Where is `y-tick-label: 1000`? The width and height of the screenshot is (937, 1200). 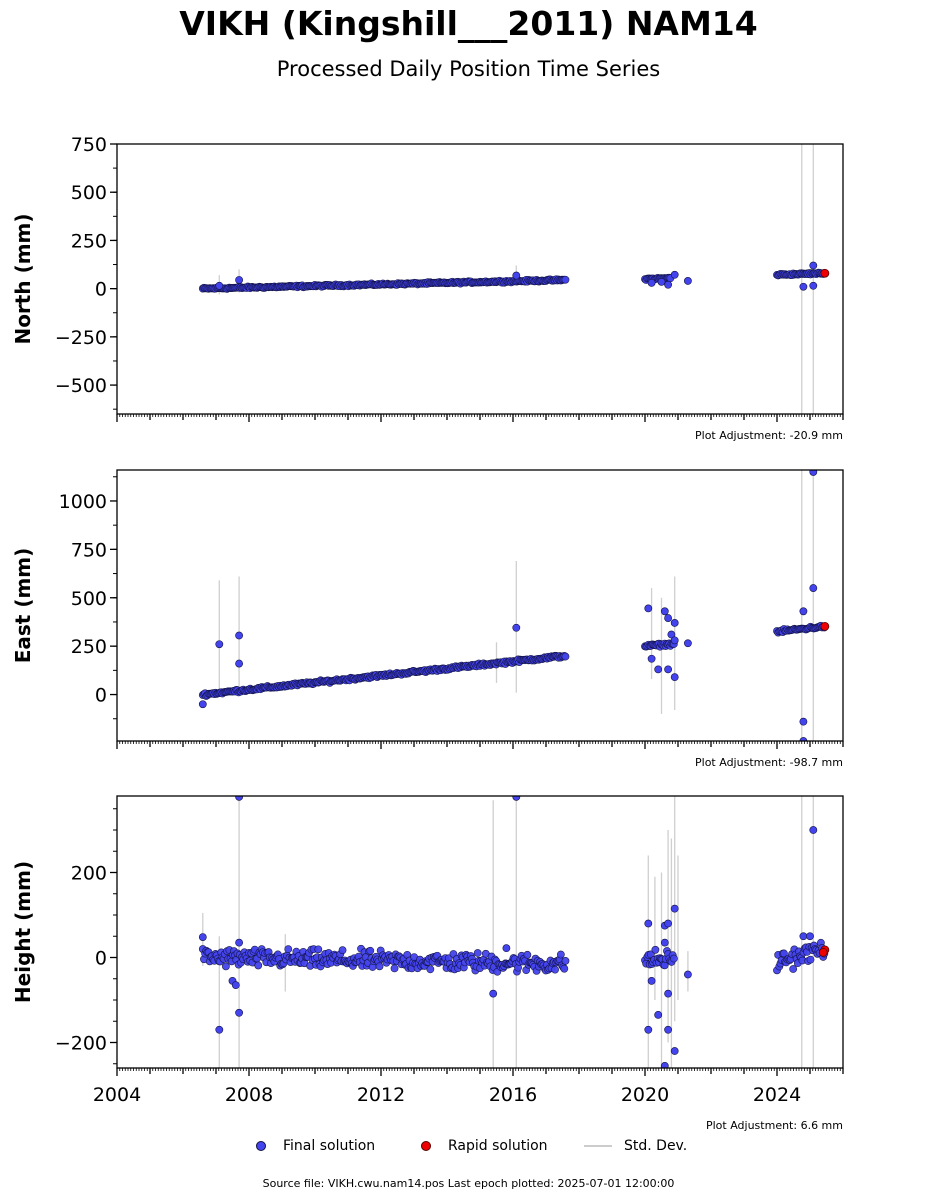 y-tick-label: 1000 is located at coordinates (83, 502).